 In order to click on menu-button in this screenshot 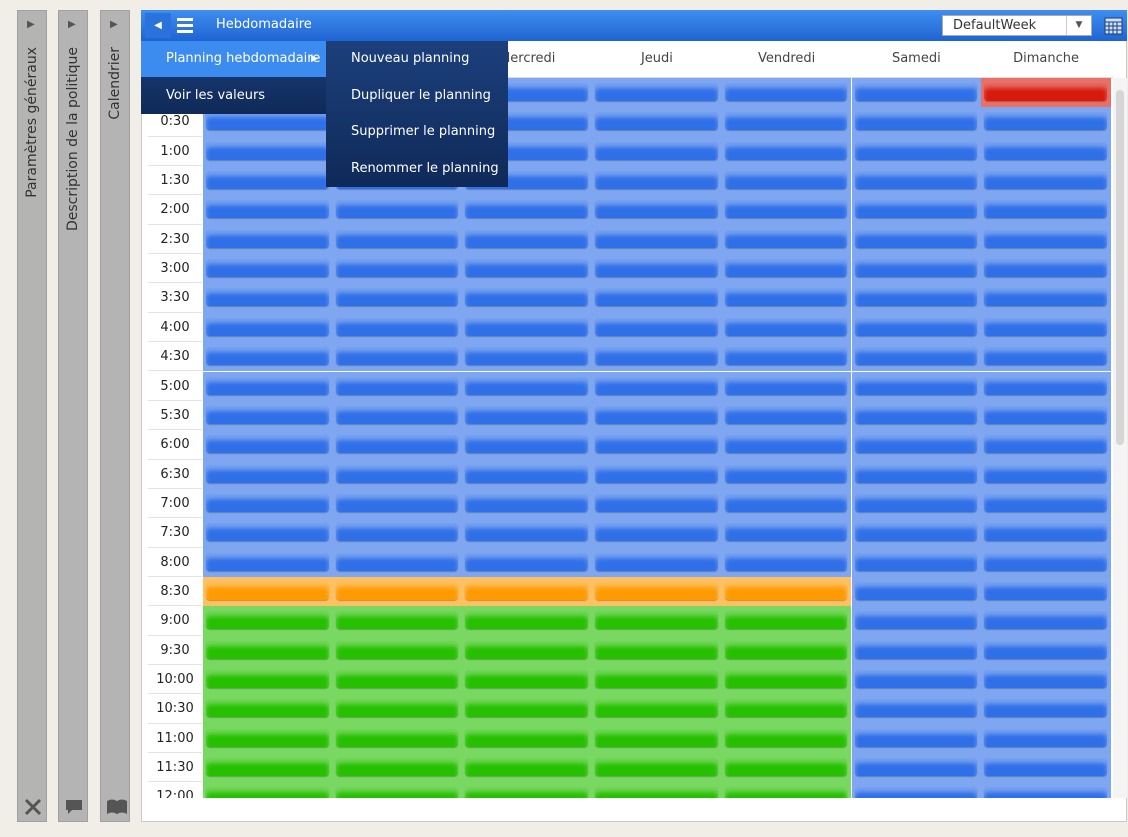, I will do `click(185, 25)`.